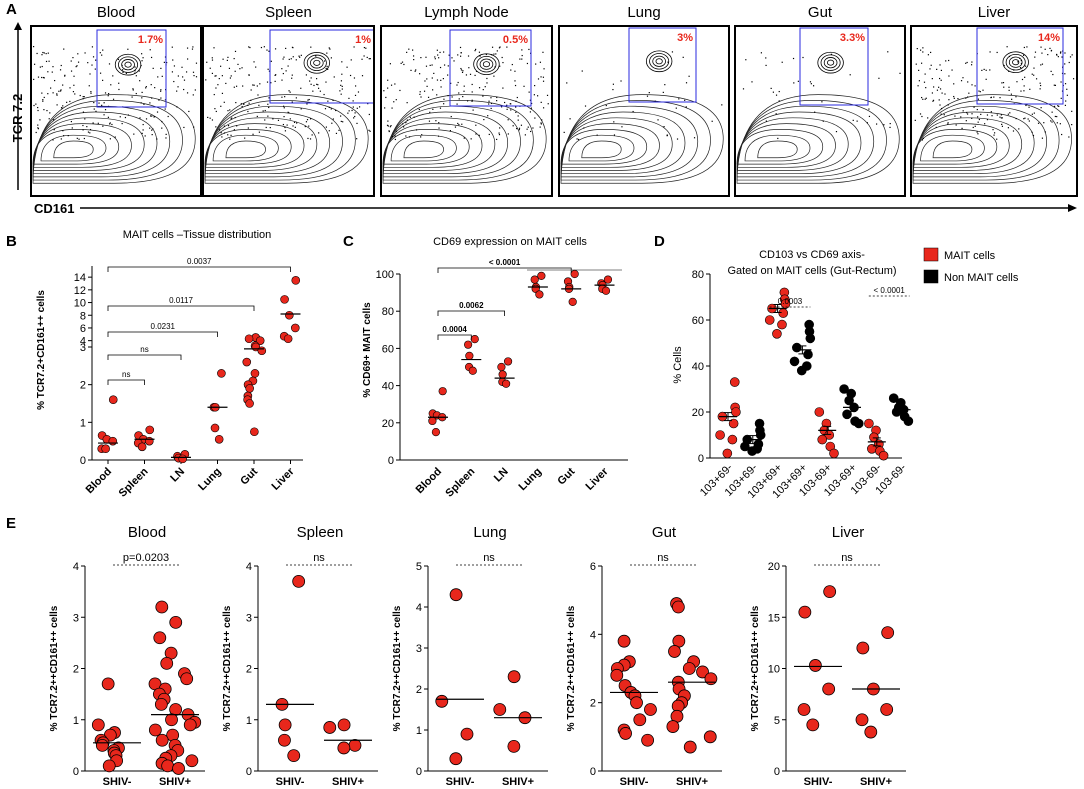 The height and width of the screenshot is (789, 1084). I want to click on y-tick-label: 3, so click(83, 348).